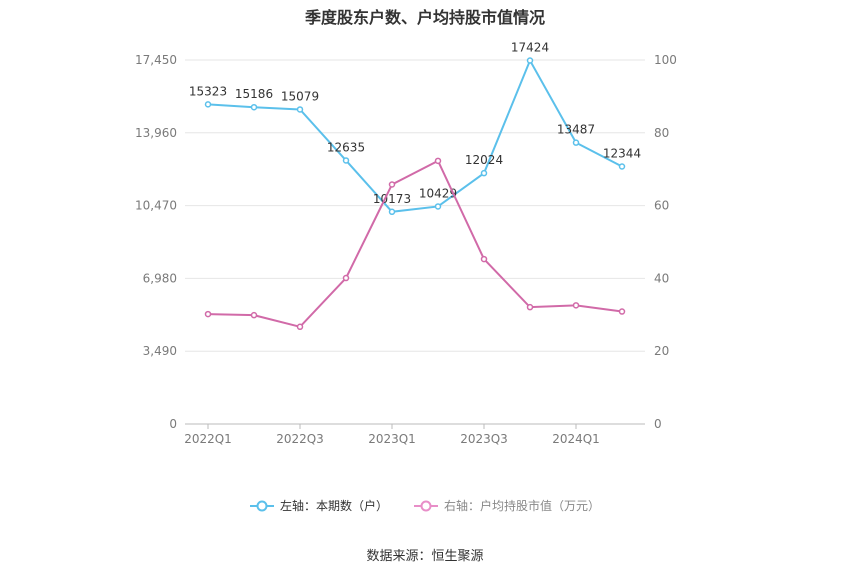 The width and height of the screenshot is (850, 575). I want to click on data-label: 12635, so click(346, 147).